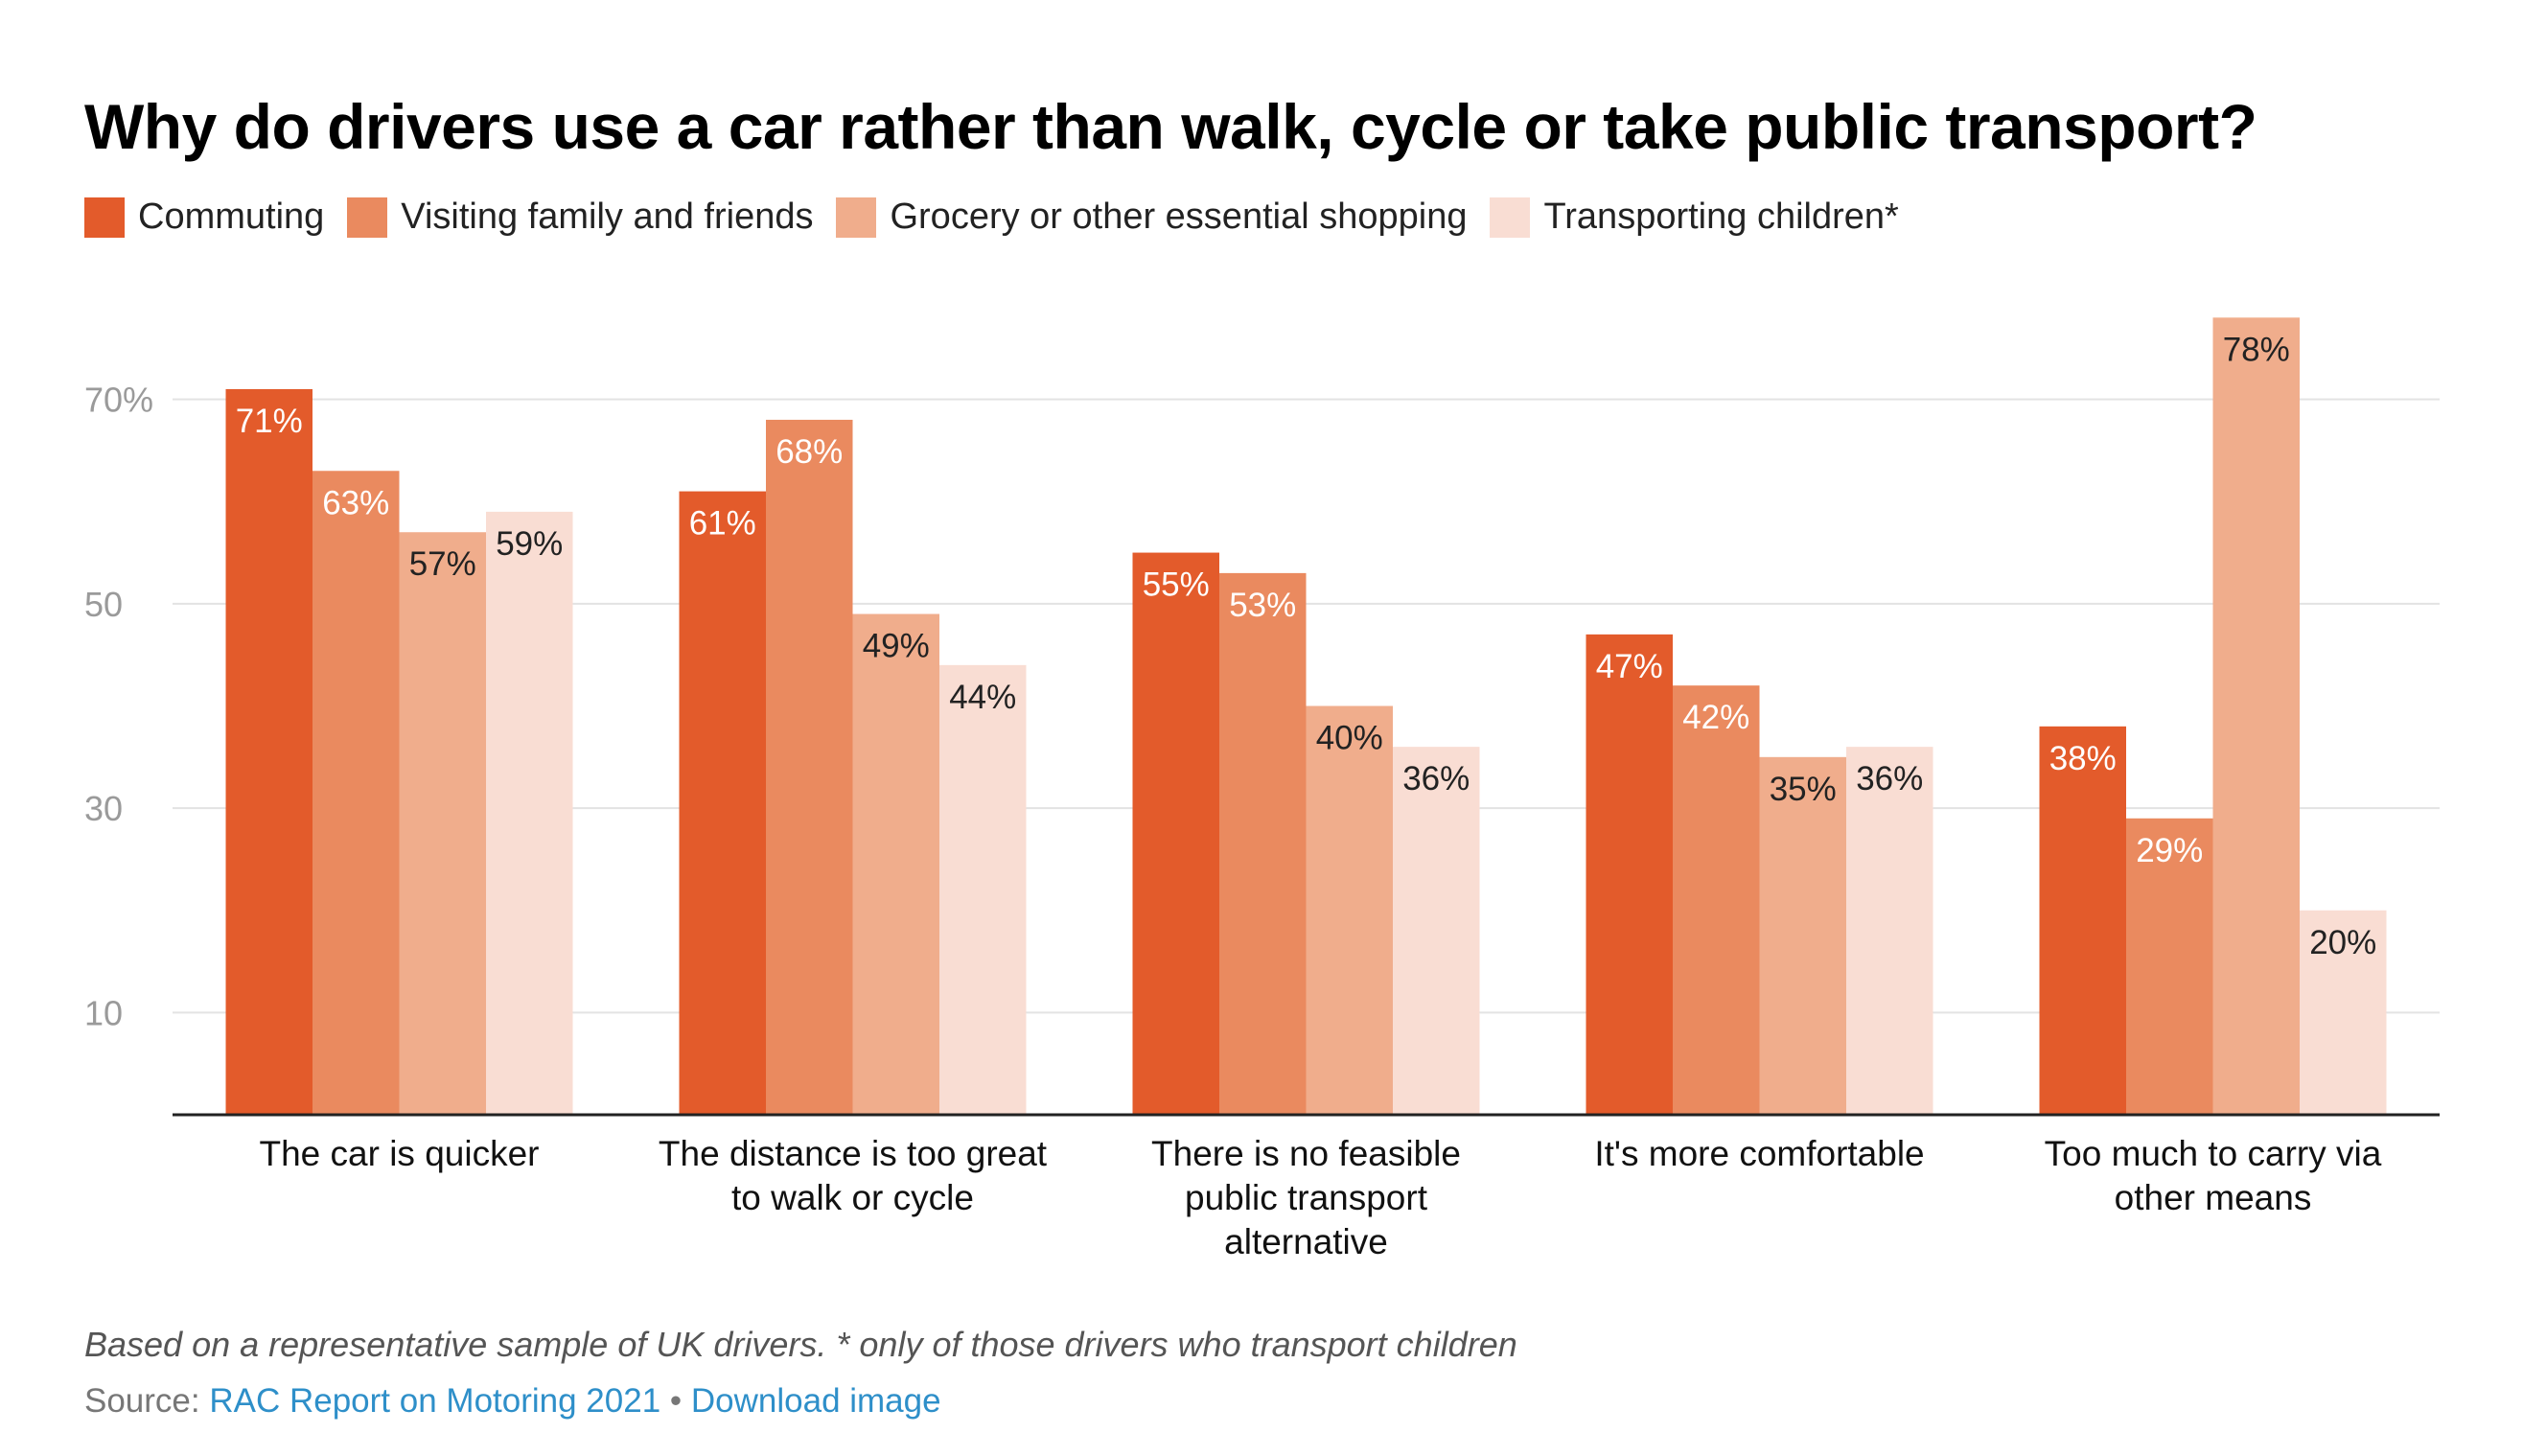  I want to click on data-label: 55%, so click(1176, 585).